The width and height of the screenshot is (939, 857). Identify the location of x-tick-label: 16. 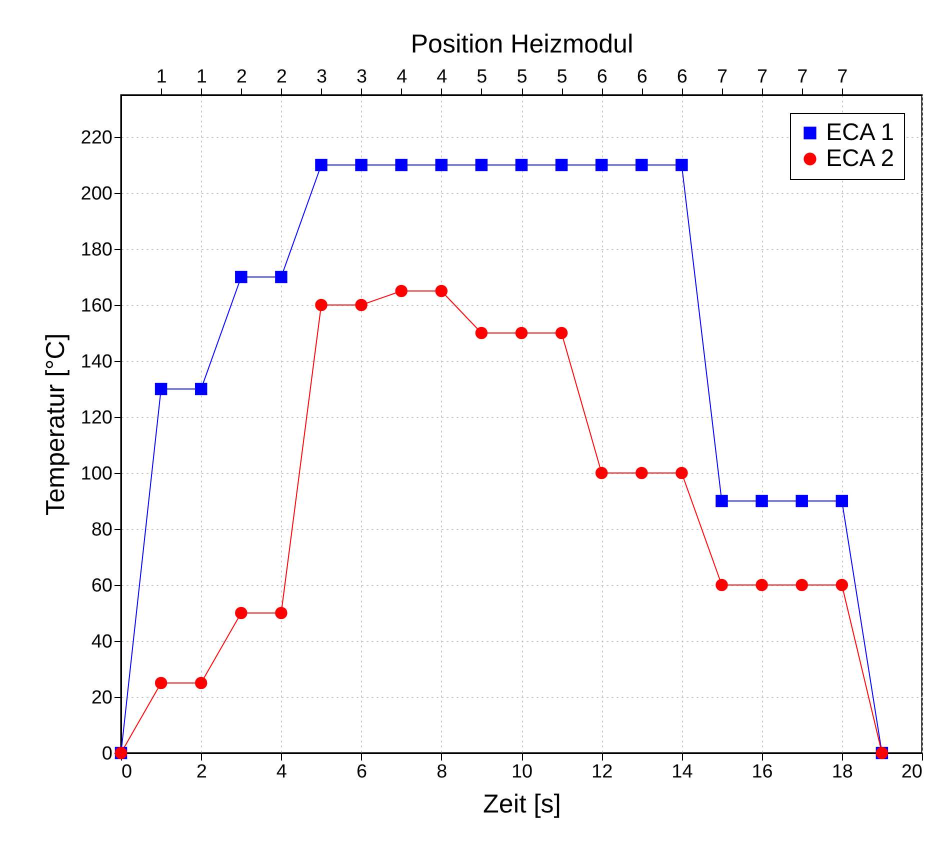
(762, 772).